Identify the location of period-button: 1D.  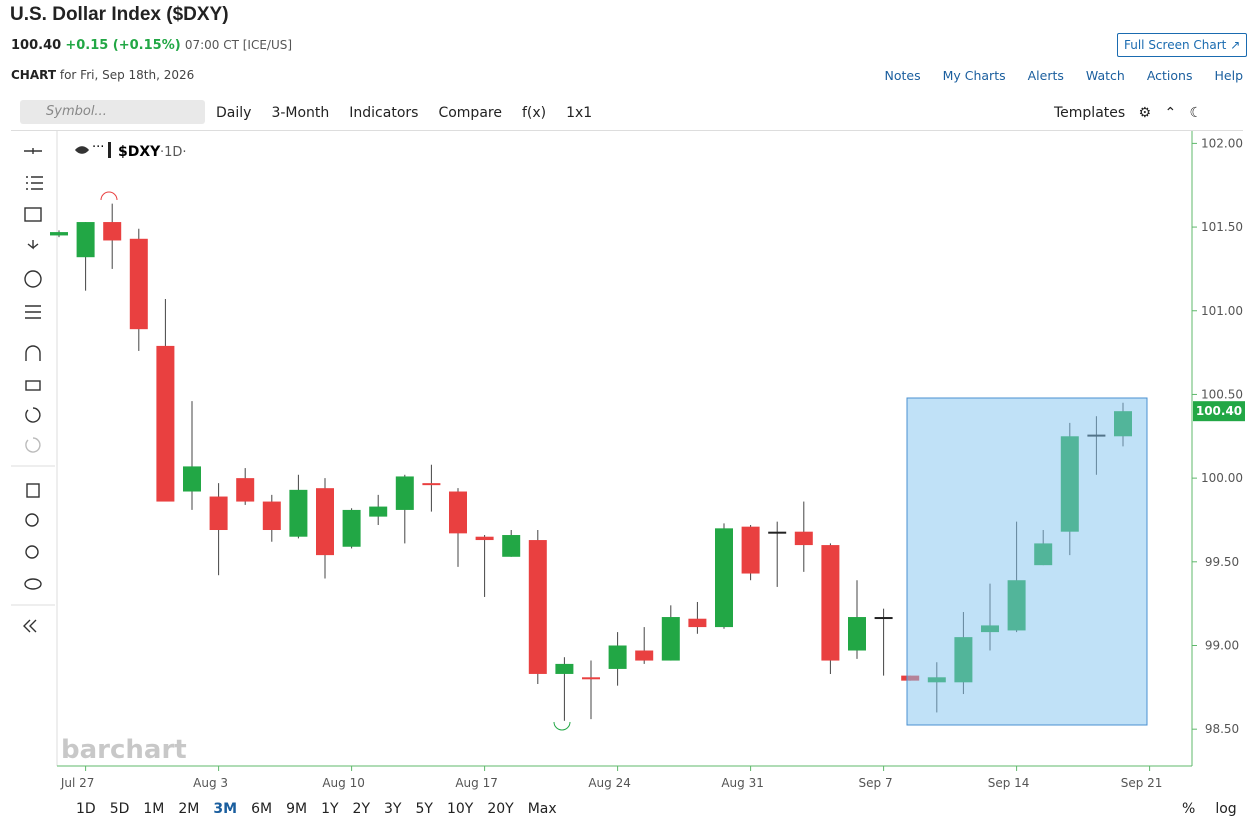
(86, 809).